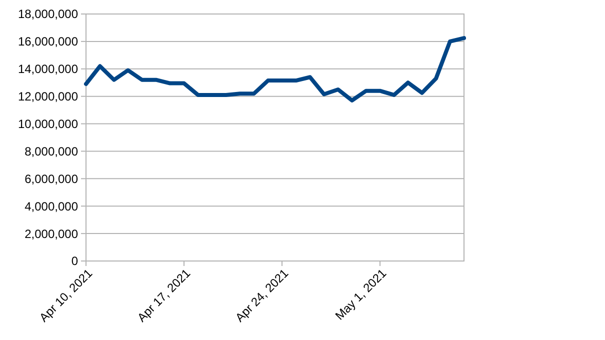  Describe the element at coordinates (48, 123) in the screenshot. I see `y-tick-label: 10,000,000` at that location.